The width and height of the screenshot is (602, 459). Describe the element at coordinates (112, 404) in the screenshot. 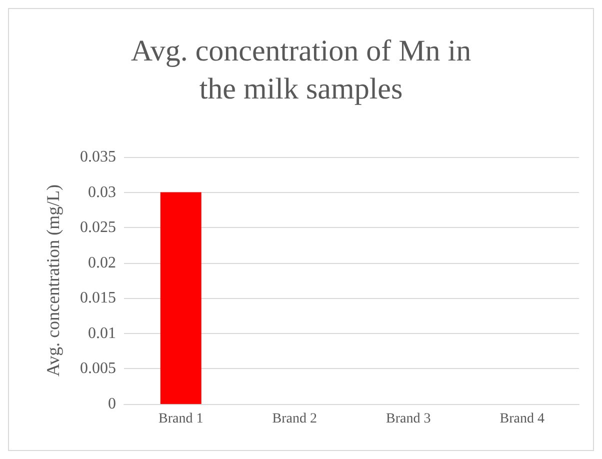

I see `y-tick-label: 0` at that location.